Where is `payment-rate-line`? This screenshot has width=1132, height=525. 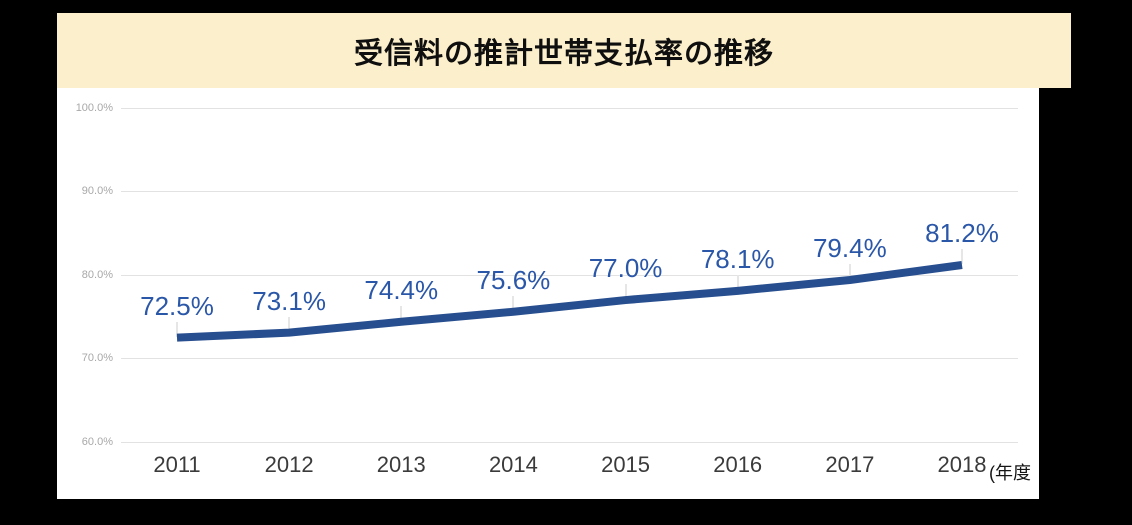
payment-rate-line is located at coordinates (569, 301).